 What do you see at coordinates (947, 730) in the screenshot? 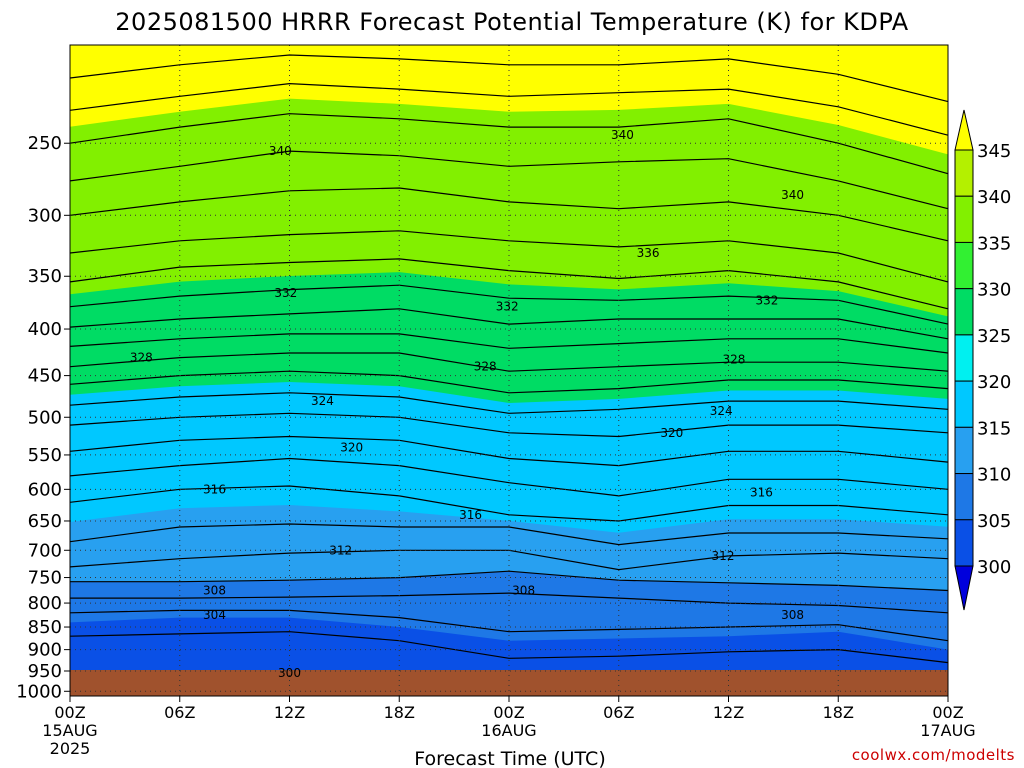
I see `x-tick-date: 17AUG` at bounding box center [947, 730].